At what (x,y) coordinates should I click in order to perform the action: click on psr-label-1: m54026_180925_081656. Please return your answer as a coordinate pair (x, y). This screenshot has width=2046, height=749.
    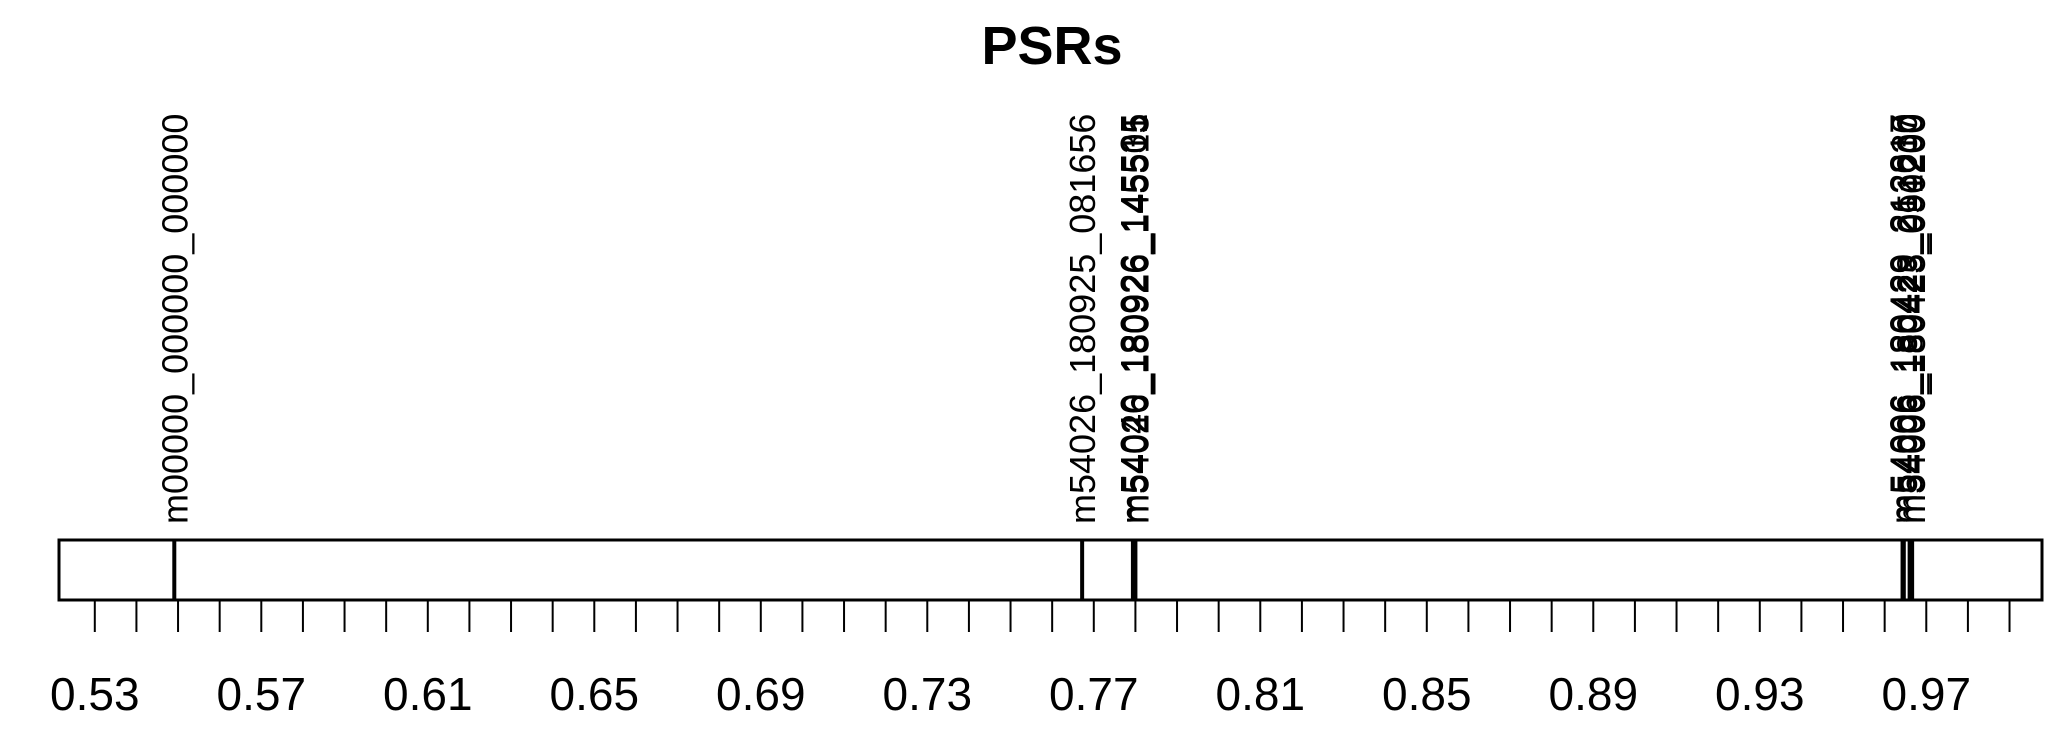
    Looking at the image, I should click on (1082, 319).